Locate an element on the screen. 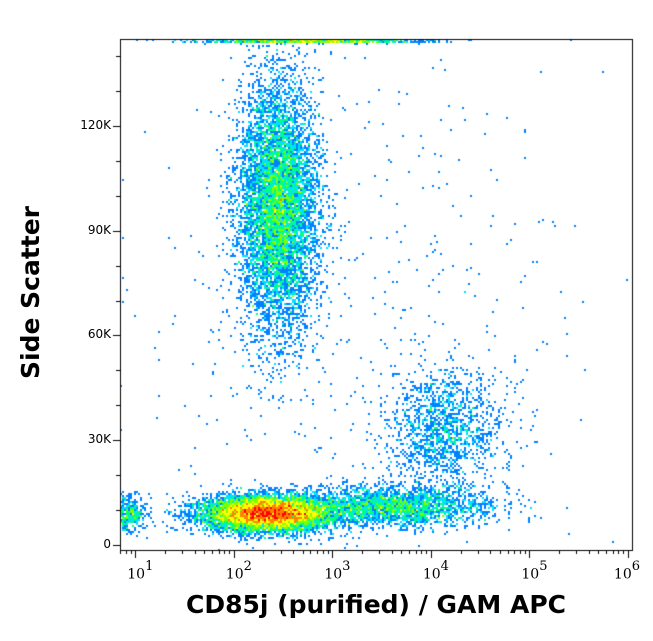 The width and height of the screenshot is (653, 641). x-tick-label: 10³ is located at coordinates (337, 571).